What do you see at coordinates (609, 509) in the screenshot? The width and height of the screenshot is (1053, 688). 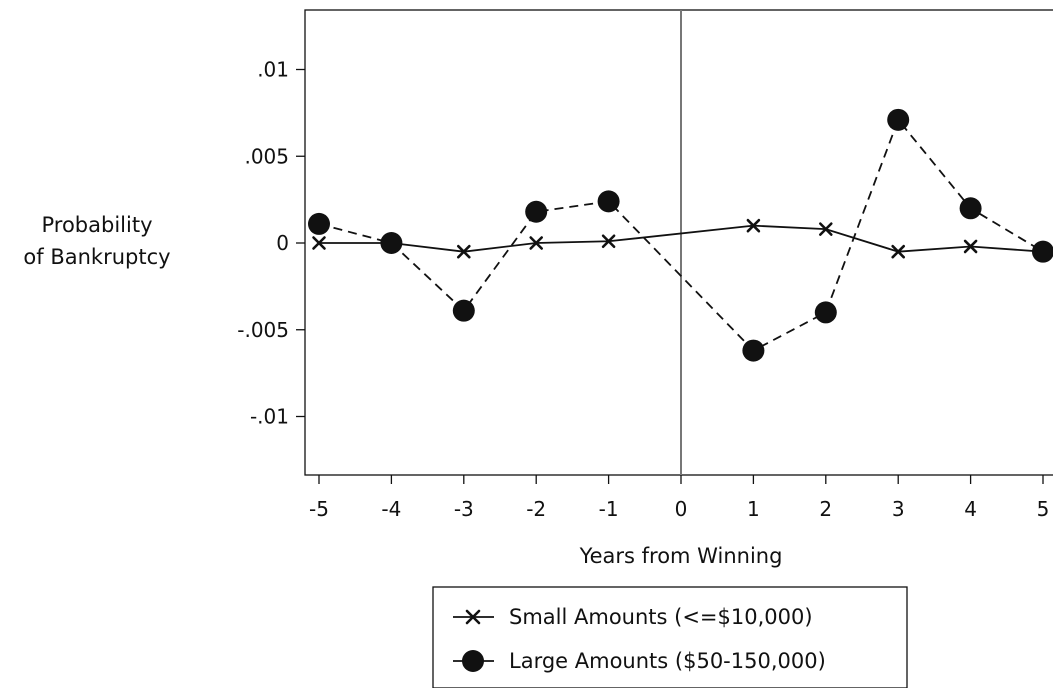 I see `x-tick-label: -1` at bounding box center [609, 509].